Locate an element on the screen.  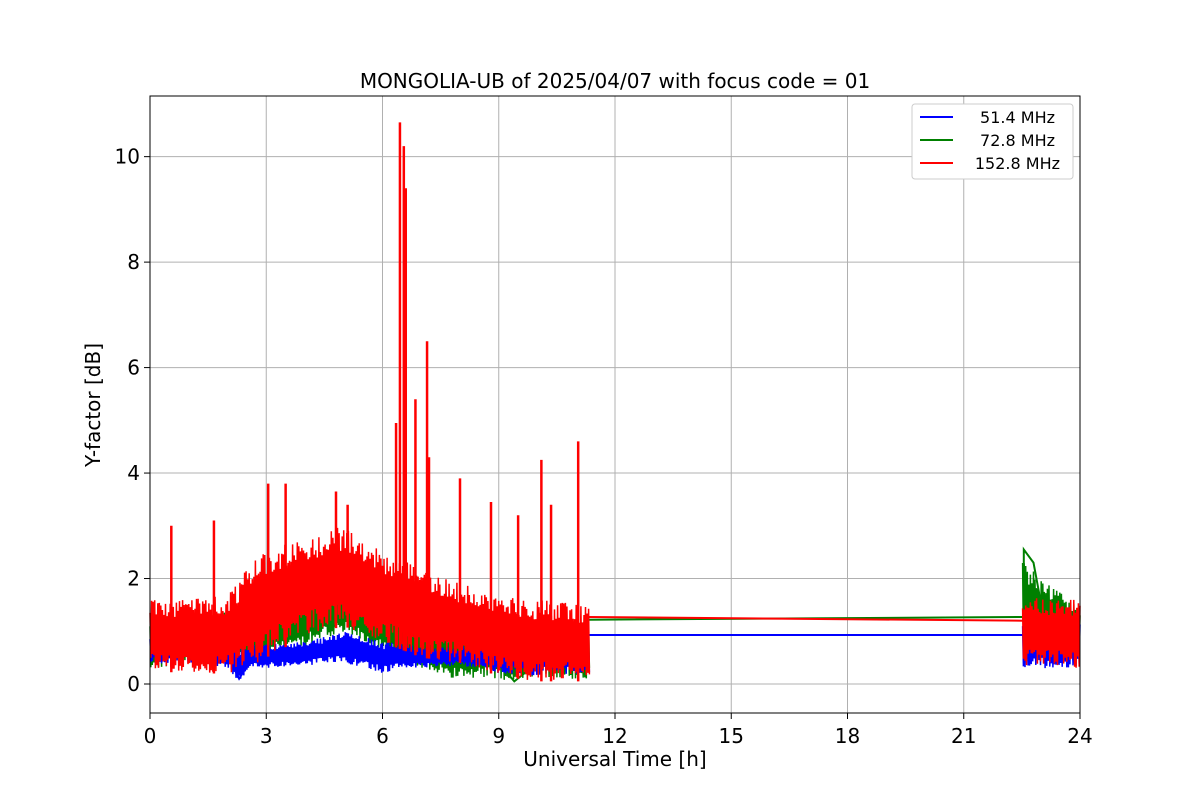
y-axis-label: Y-factor [dB] is located at coordinates (93, 405).